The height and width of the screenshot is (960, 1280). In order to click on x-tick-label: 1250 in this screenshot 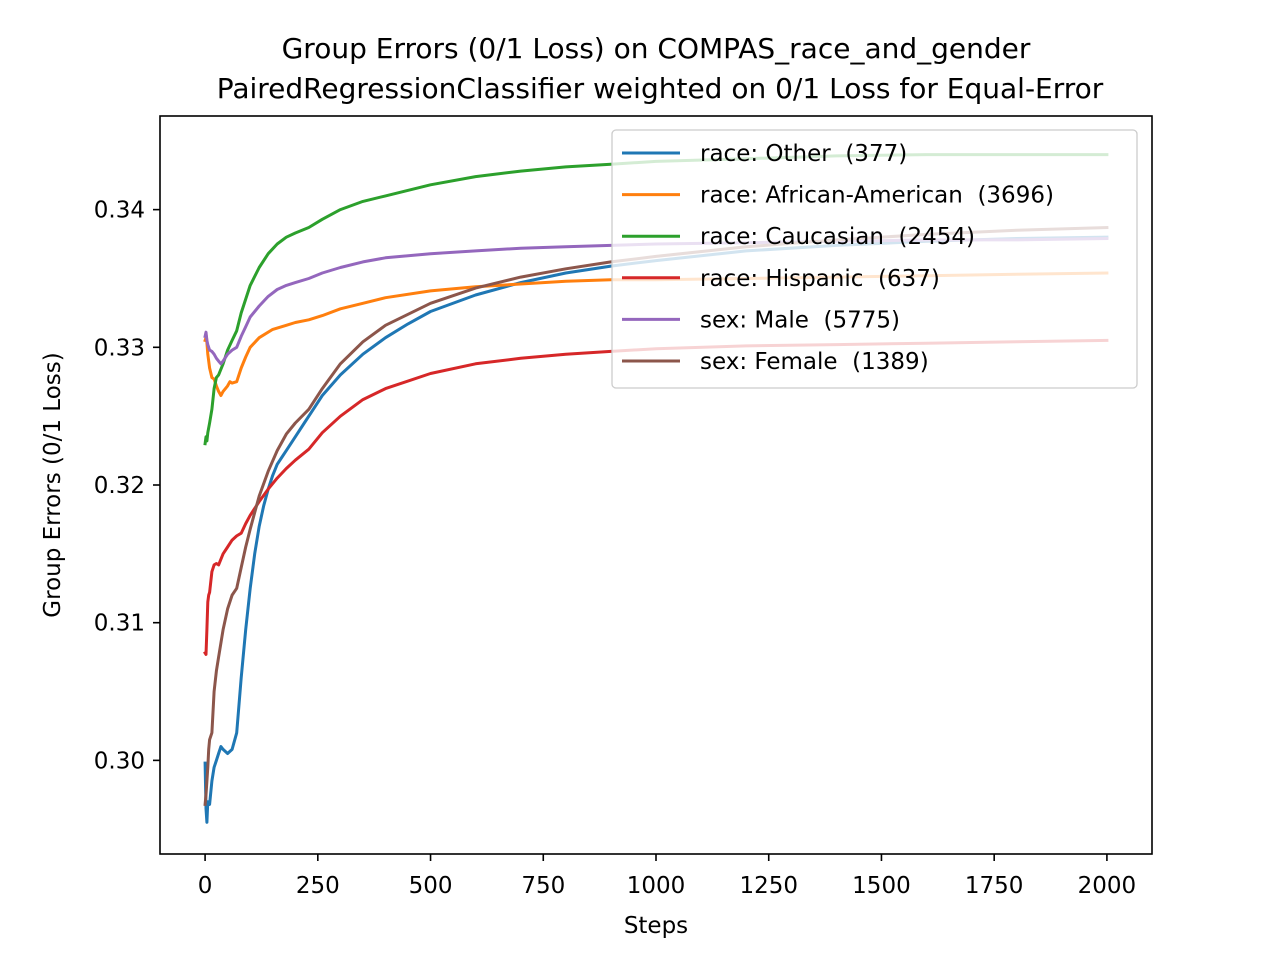, I will do `click(768, 886)`.